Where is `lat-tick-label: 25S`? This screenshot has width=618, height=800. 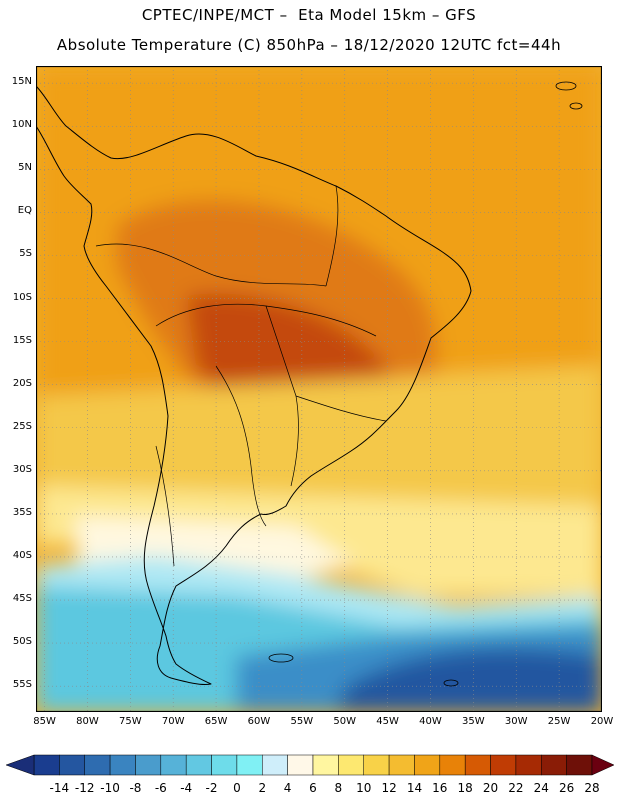 lat-tick-label: 25S is located at coordinates (22, 426).